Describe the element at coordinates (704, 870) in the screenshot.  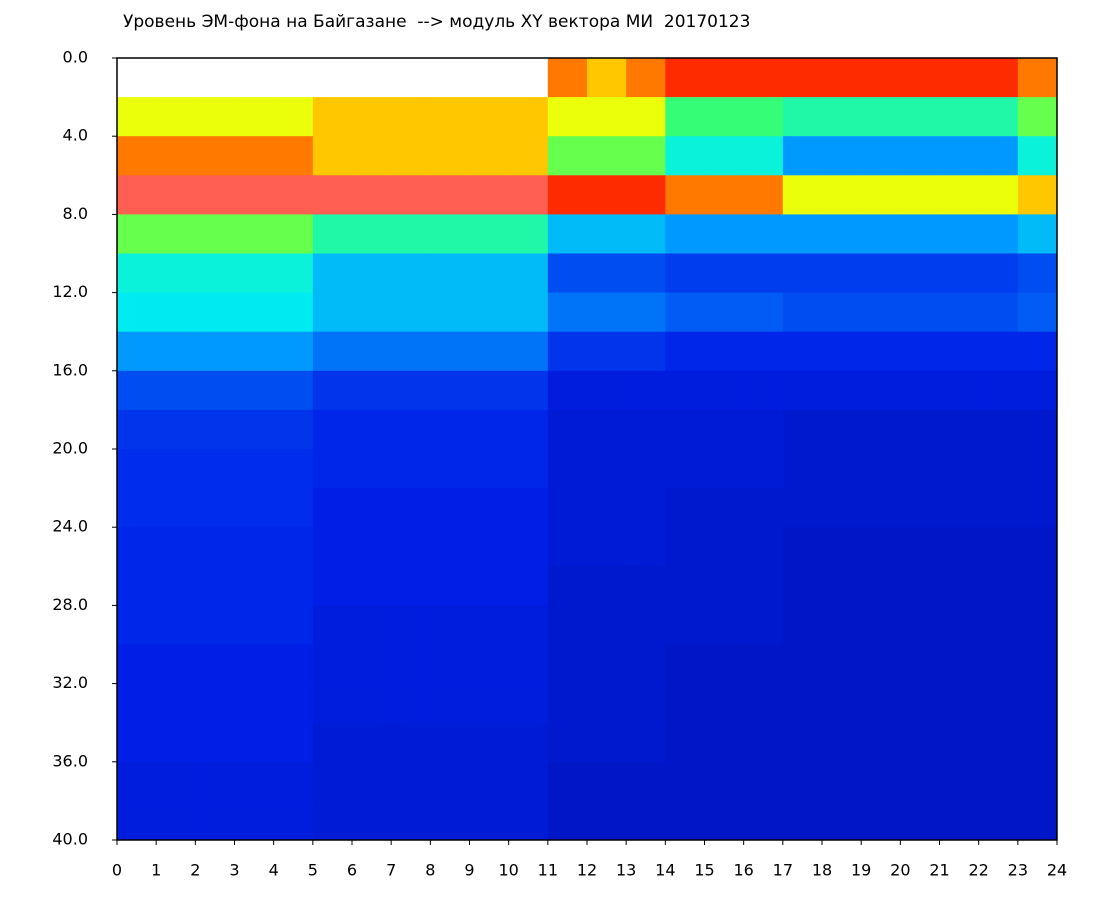
I see `x-tick-label: 15` at that location.